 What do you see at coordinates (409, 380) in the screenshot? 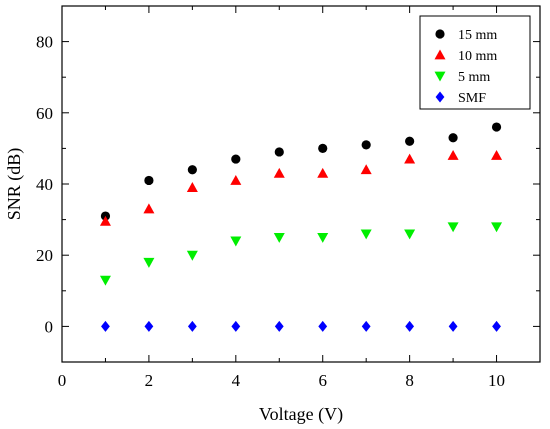
I see `x-tick-label: 8` at bounding box center [409, 380].